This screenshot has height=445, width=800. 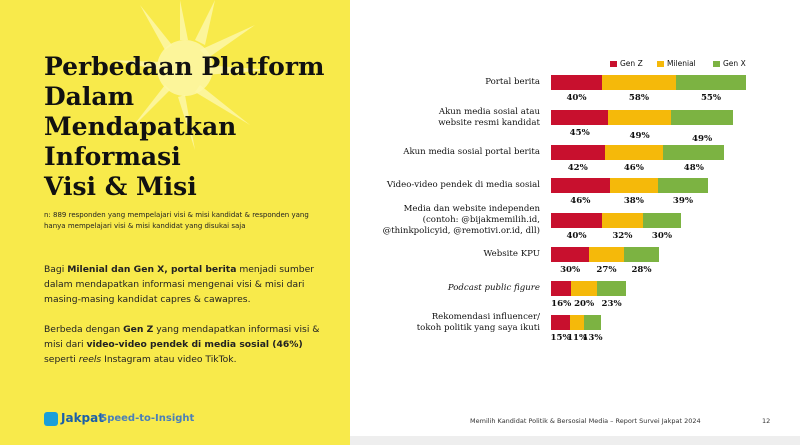 What do you see at coordinates (592, 338) in the screenshot?
I see `value-label: 13%` at bounding box center [592, 338].